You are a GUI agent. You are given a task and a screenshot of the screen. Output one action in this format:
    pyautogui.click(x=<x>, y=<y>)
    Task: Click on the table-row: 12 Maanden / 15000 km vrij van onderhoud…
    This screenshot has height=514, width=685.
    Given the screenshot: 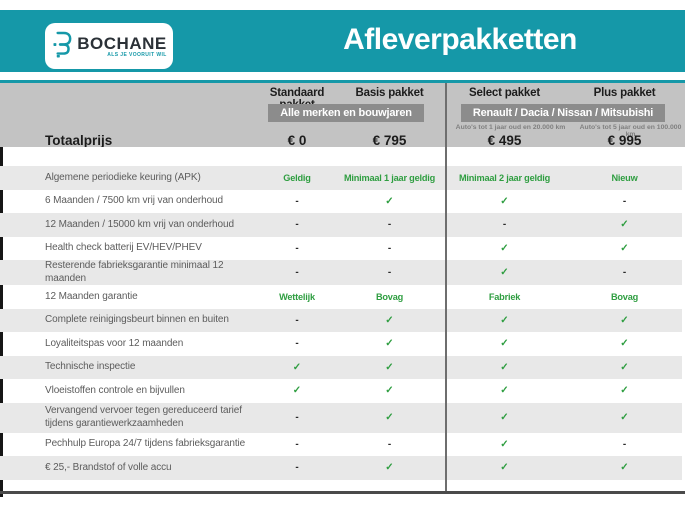 What is the action you would take?
    pyautogui.click(x=341, y=225)
    